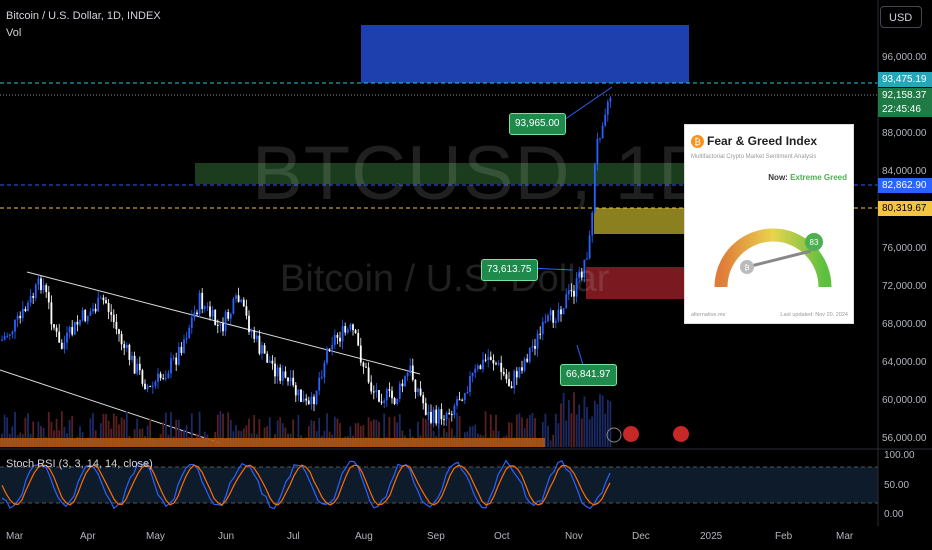 The width and height of the screenshot is (932, 550). What do you see at coordinates (364, 536) in the screenshot?
I see `time-tick: Aug` at bounding box center [364, 536].